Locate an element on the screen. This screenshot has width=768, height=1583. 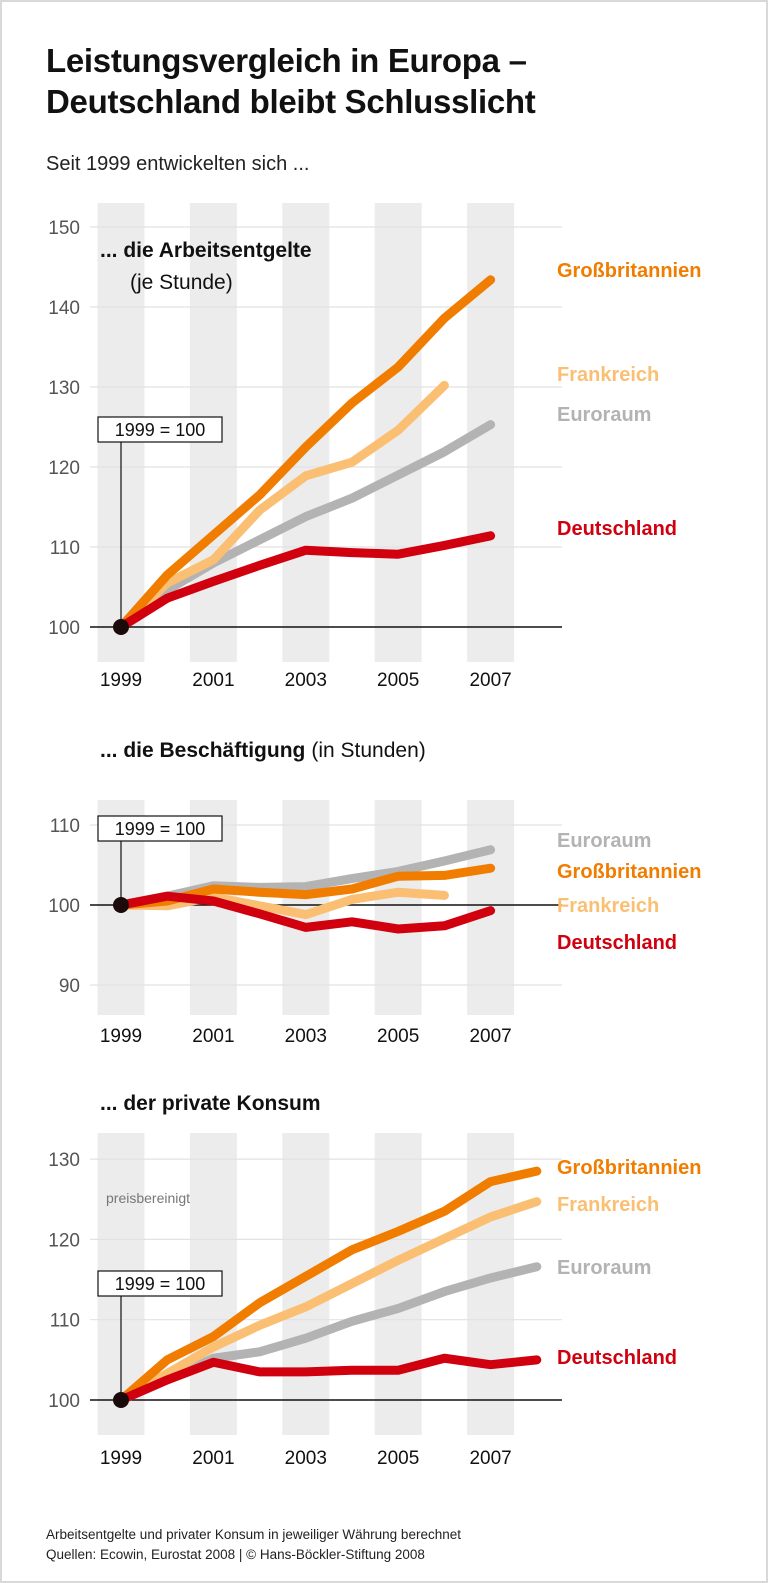
chart-title: ... der private Konsum is located at coordinates (210, 1103).